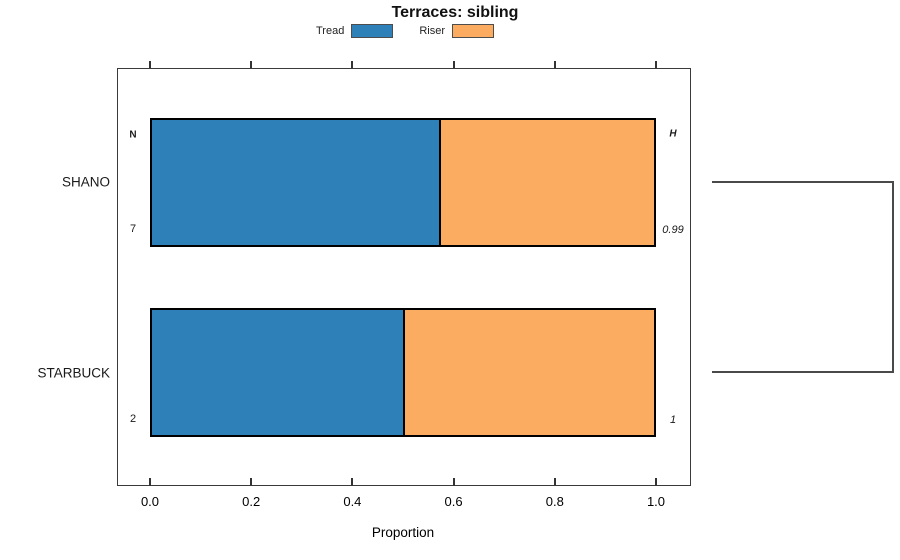 Image resolution: width=900 pixels, height=560 pixels. What do you see at coordinates (432, 31) in the screenshot?
I see `legend-label-riser: Riser` at bounding box center [432, 31].